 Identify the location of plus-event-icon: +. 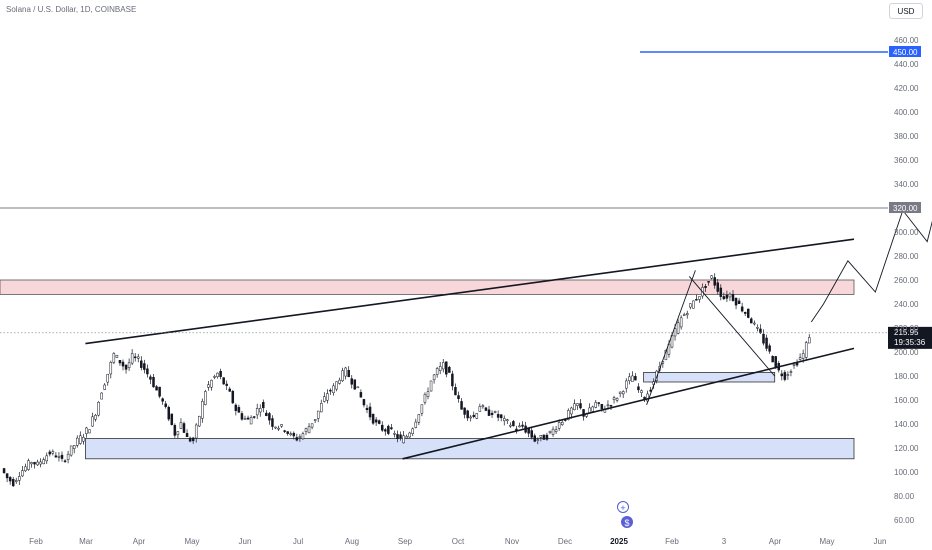
(623, 507).